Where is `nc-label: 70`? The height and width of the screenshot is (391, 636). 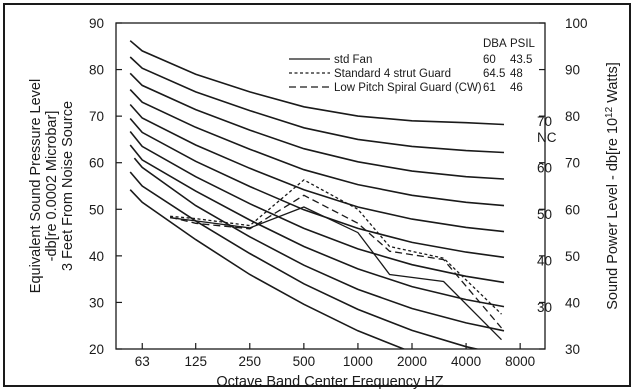
nc-label: 70 is located at coordinates (544, 121).